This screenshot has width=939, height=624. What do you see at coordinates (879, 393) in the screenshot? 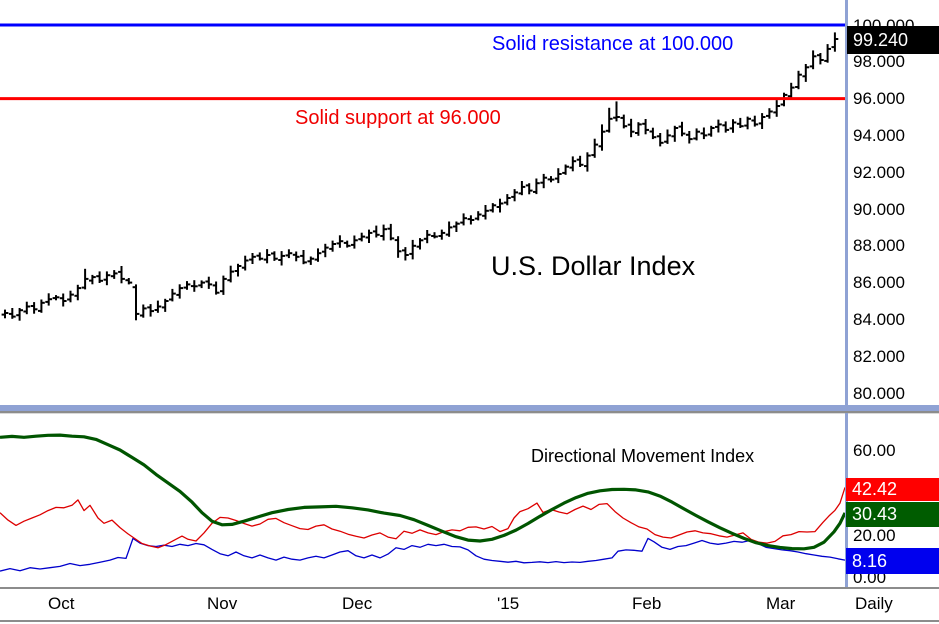
I see `price-tick-label: 80.000` at bounding box center [879, 393].